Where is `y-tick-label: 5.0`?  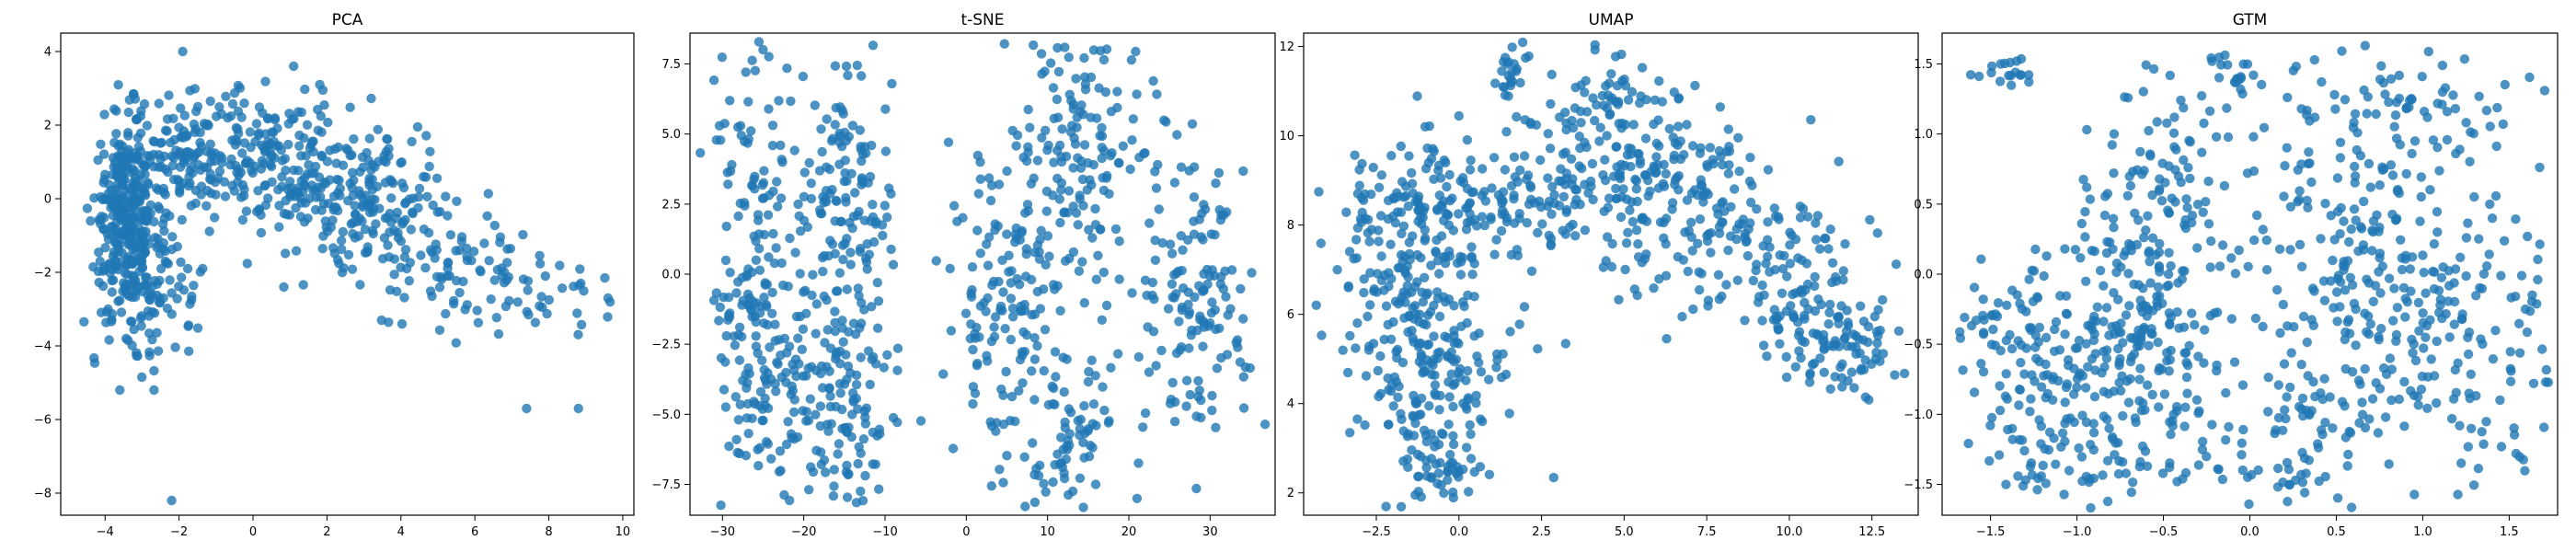
y-tick-label: 5.0 is located at coordinates (671, 135).